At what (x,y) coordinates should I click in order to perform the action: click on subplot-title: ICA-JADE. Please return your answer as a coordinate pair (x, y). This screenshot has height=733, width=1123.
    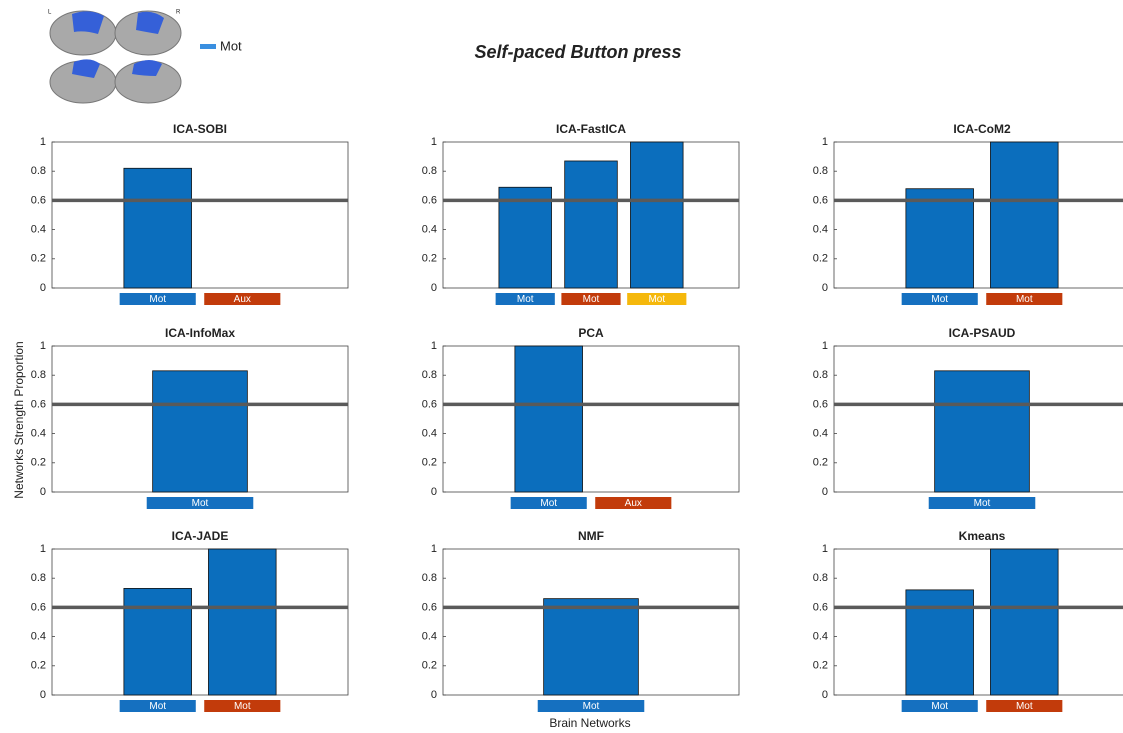
    Looking at the image, I should click on (200, 536).